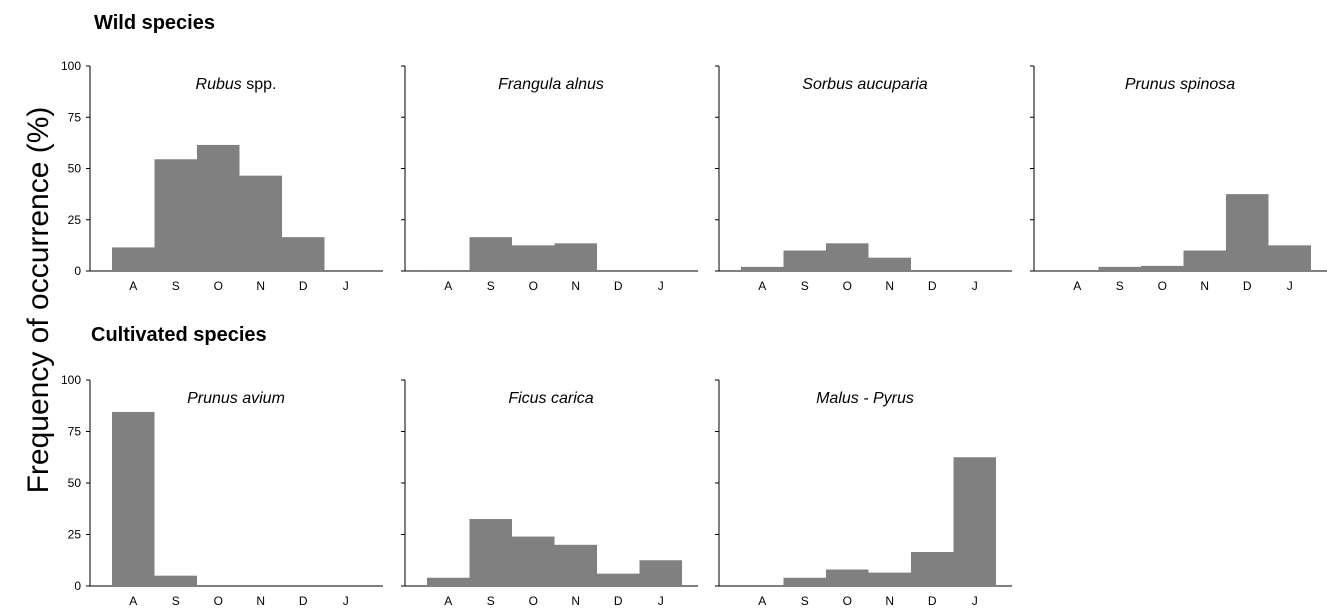 The width and height of the screenshot is (1327, 609). Describe the element at coordinates (75, 432) in the screenshot. I see `y-tick-label: 75` at that location.